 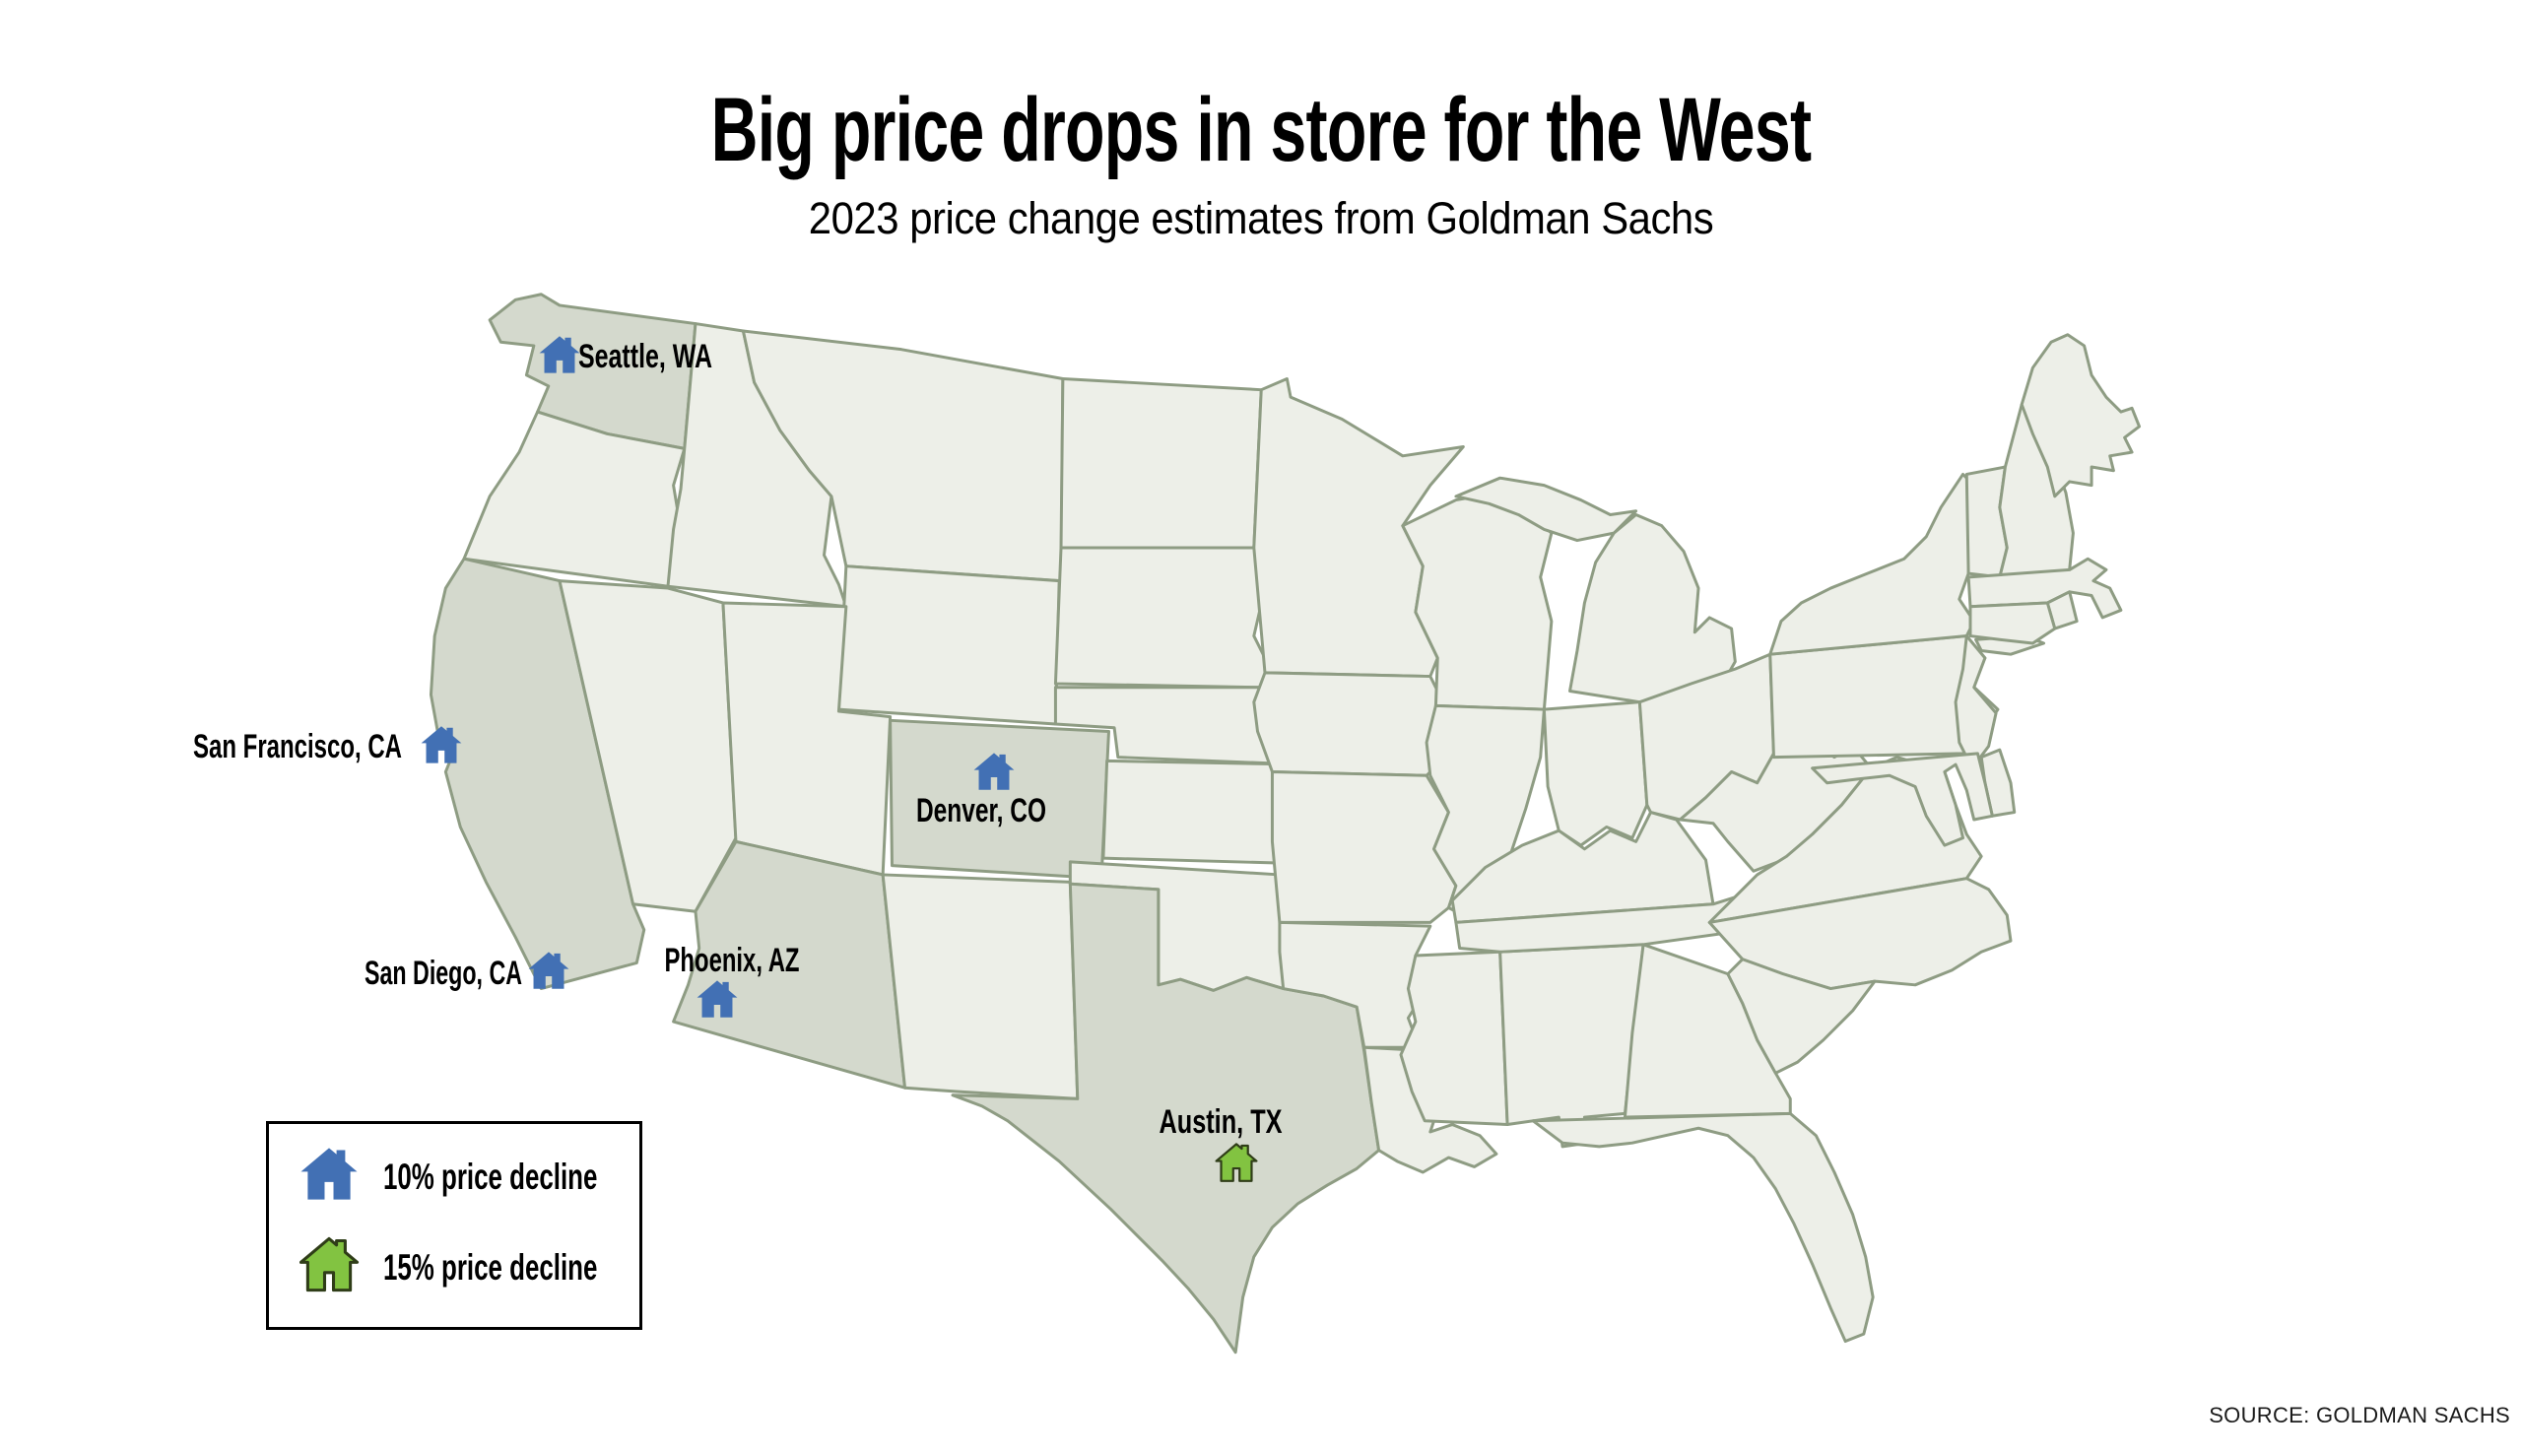 I want to click on state-texas, so click(x=1166, y=1118).